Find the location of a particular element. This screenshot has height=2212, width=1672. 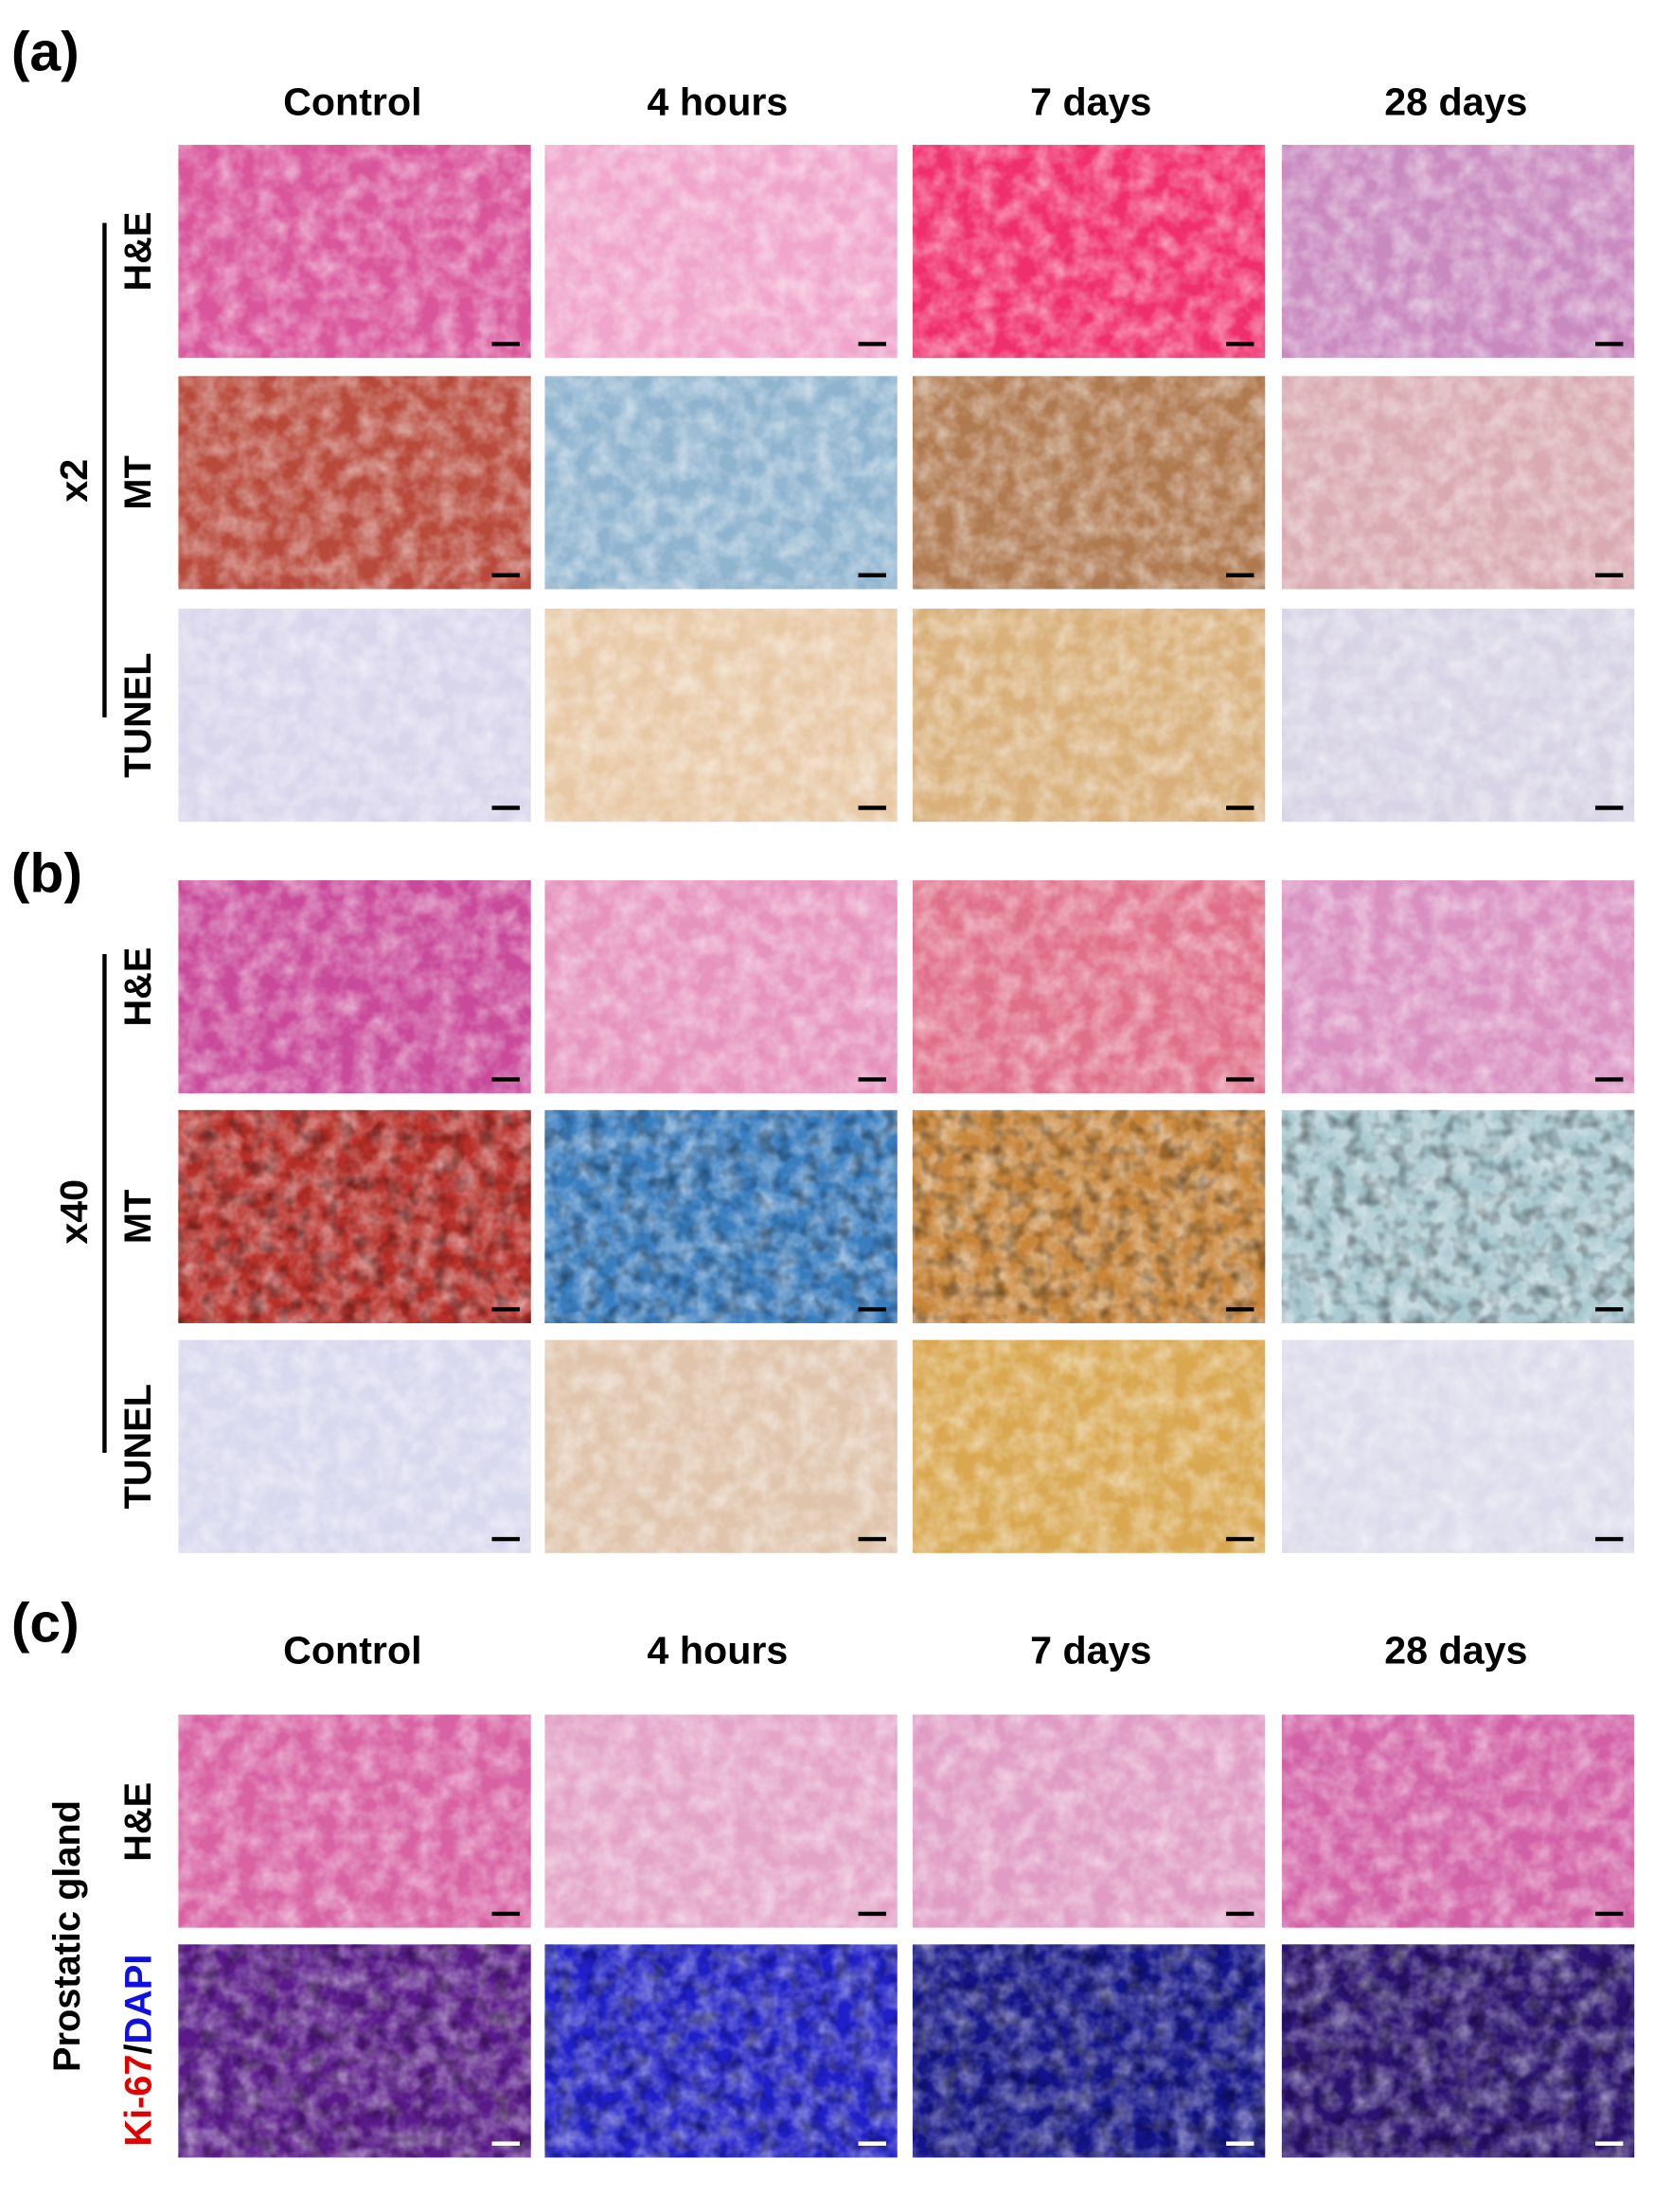

magnification: x40 is located at coordinates (74, 1212).